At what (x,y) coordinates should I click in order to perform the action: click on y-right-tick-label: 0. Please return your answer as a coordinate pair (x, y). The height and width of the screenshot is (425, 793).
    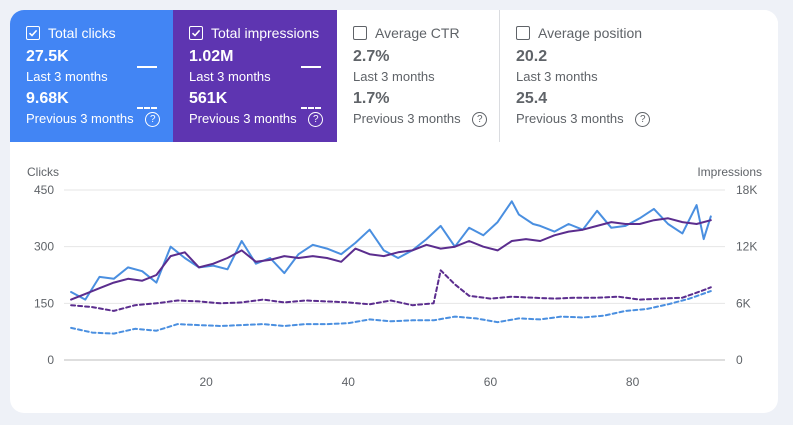
    Looking at the image, I should click on (739, 360).